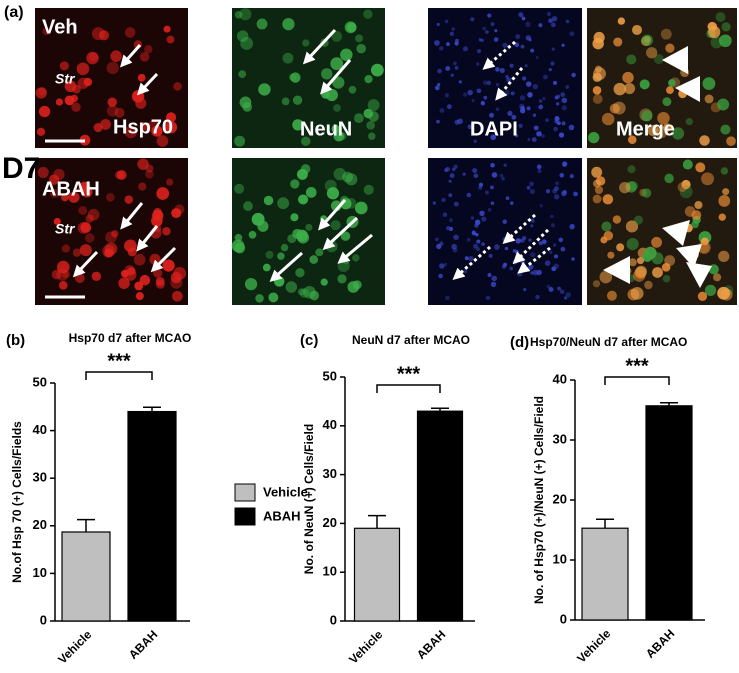  I want to click on x-tick-label: Vehicle, so click(593, 645).